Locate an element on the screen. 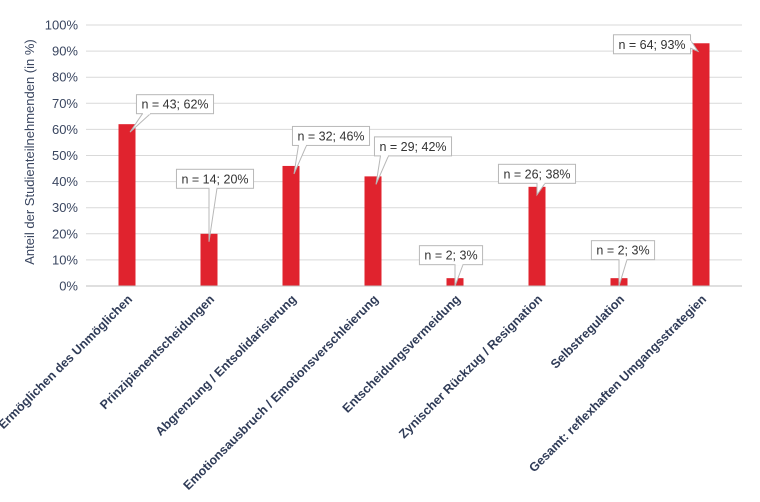 This screenshot has width=760, height=502. x-category-label: Ermöglichen des Unmöglichen is located at coordinates (67, 362).